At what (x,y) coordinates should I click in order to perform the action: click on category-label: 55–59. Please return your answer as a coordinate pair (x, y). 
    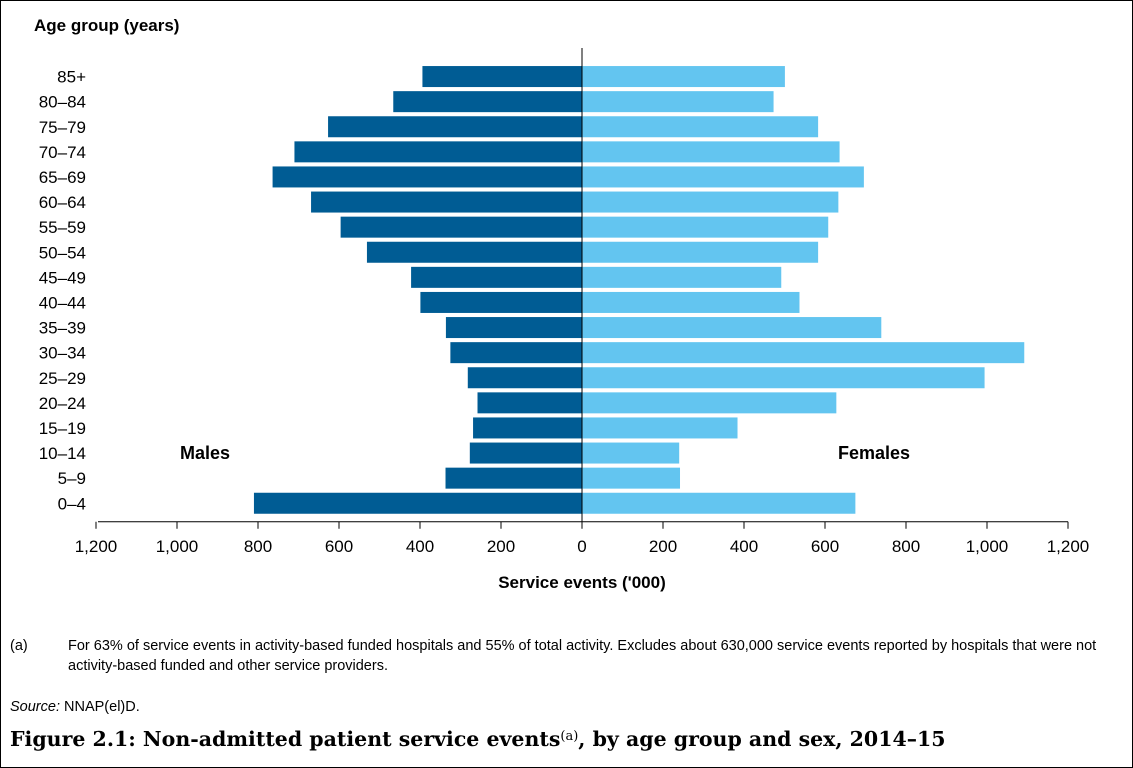
    Looking at the image, I should click on (62, 227).